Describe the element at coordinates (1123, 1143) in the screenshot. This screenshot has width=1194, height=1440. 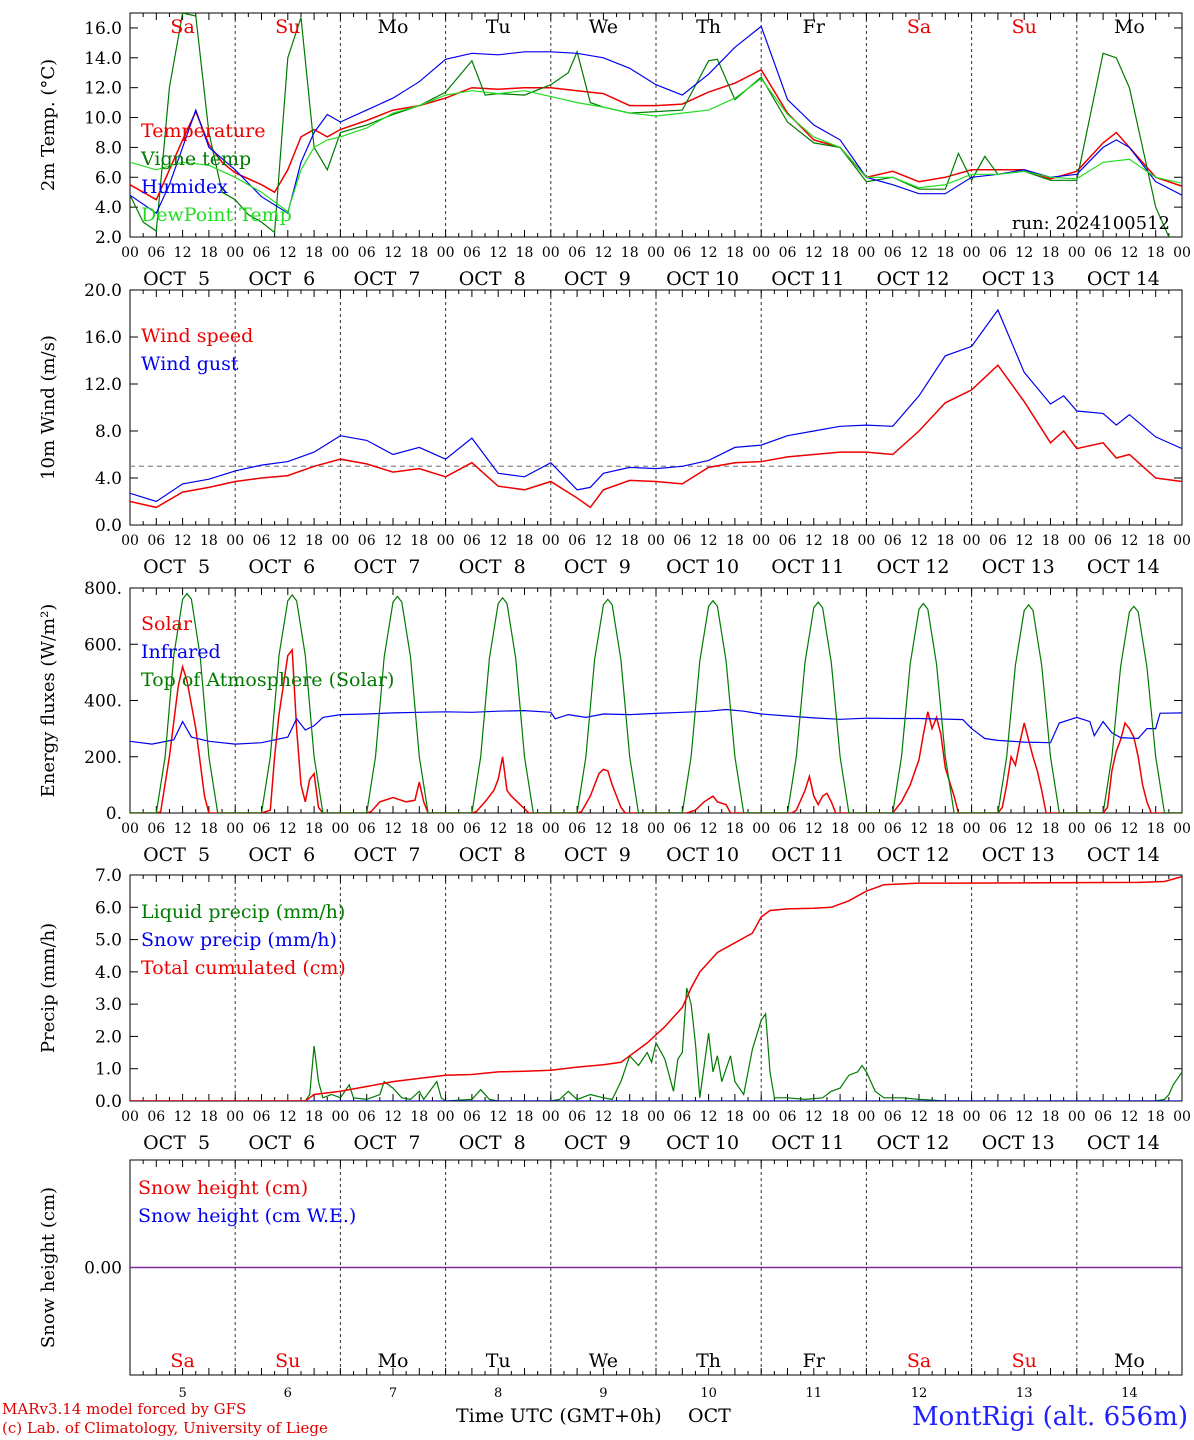
I see `x-date-label: OCT 14` at that location.